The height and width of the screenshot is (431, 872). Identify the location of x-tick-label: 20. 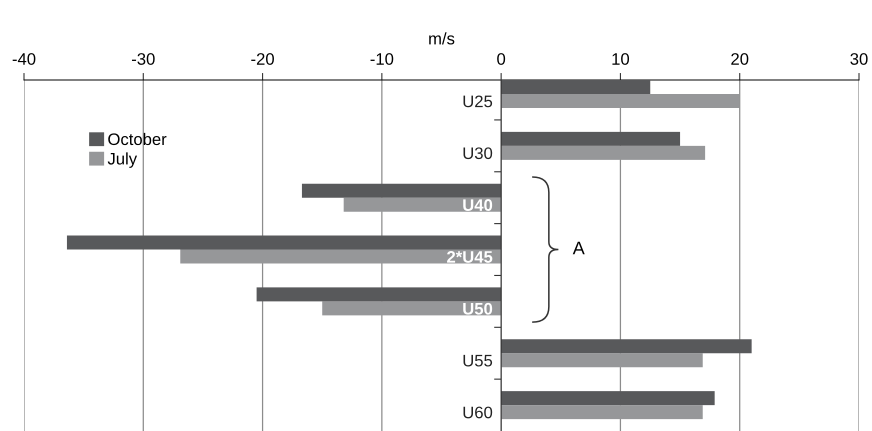
(739, 59).